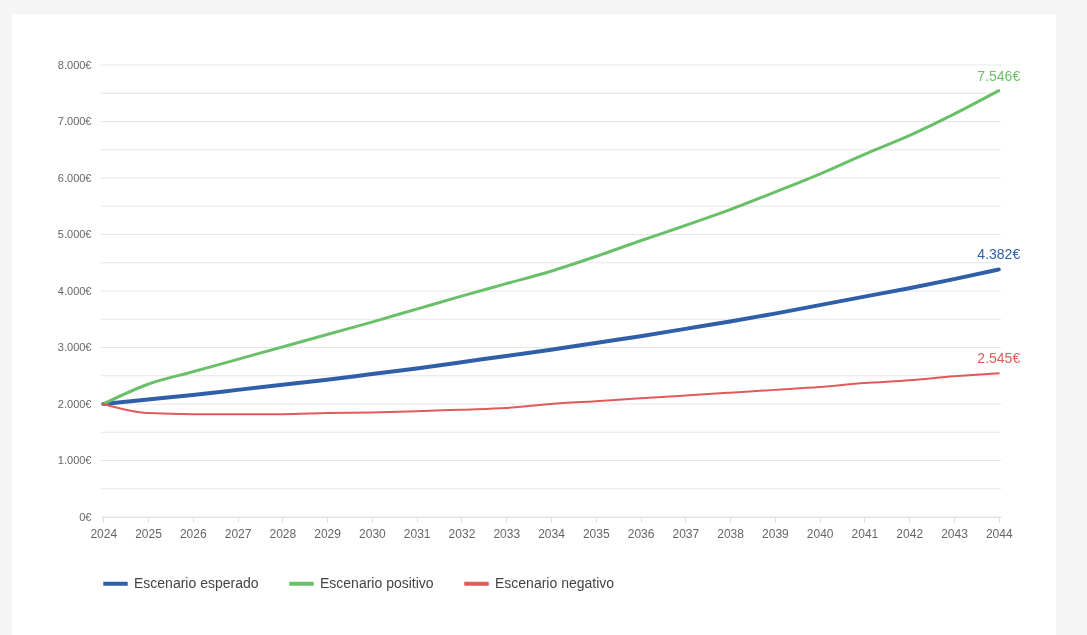 The width and height of the screenshot is (1087, 635). I want to click on y-tick-label: 1.000€, so click(74, 460).